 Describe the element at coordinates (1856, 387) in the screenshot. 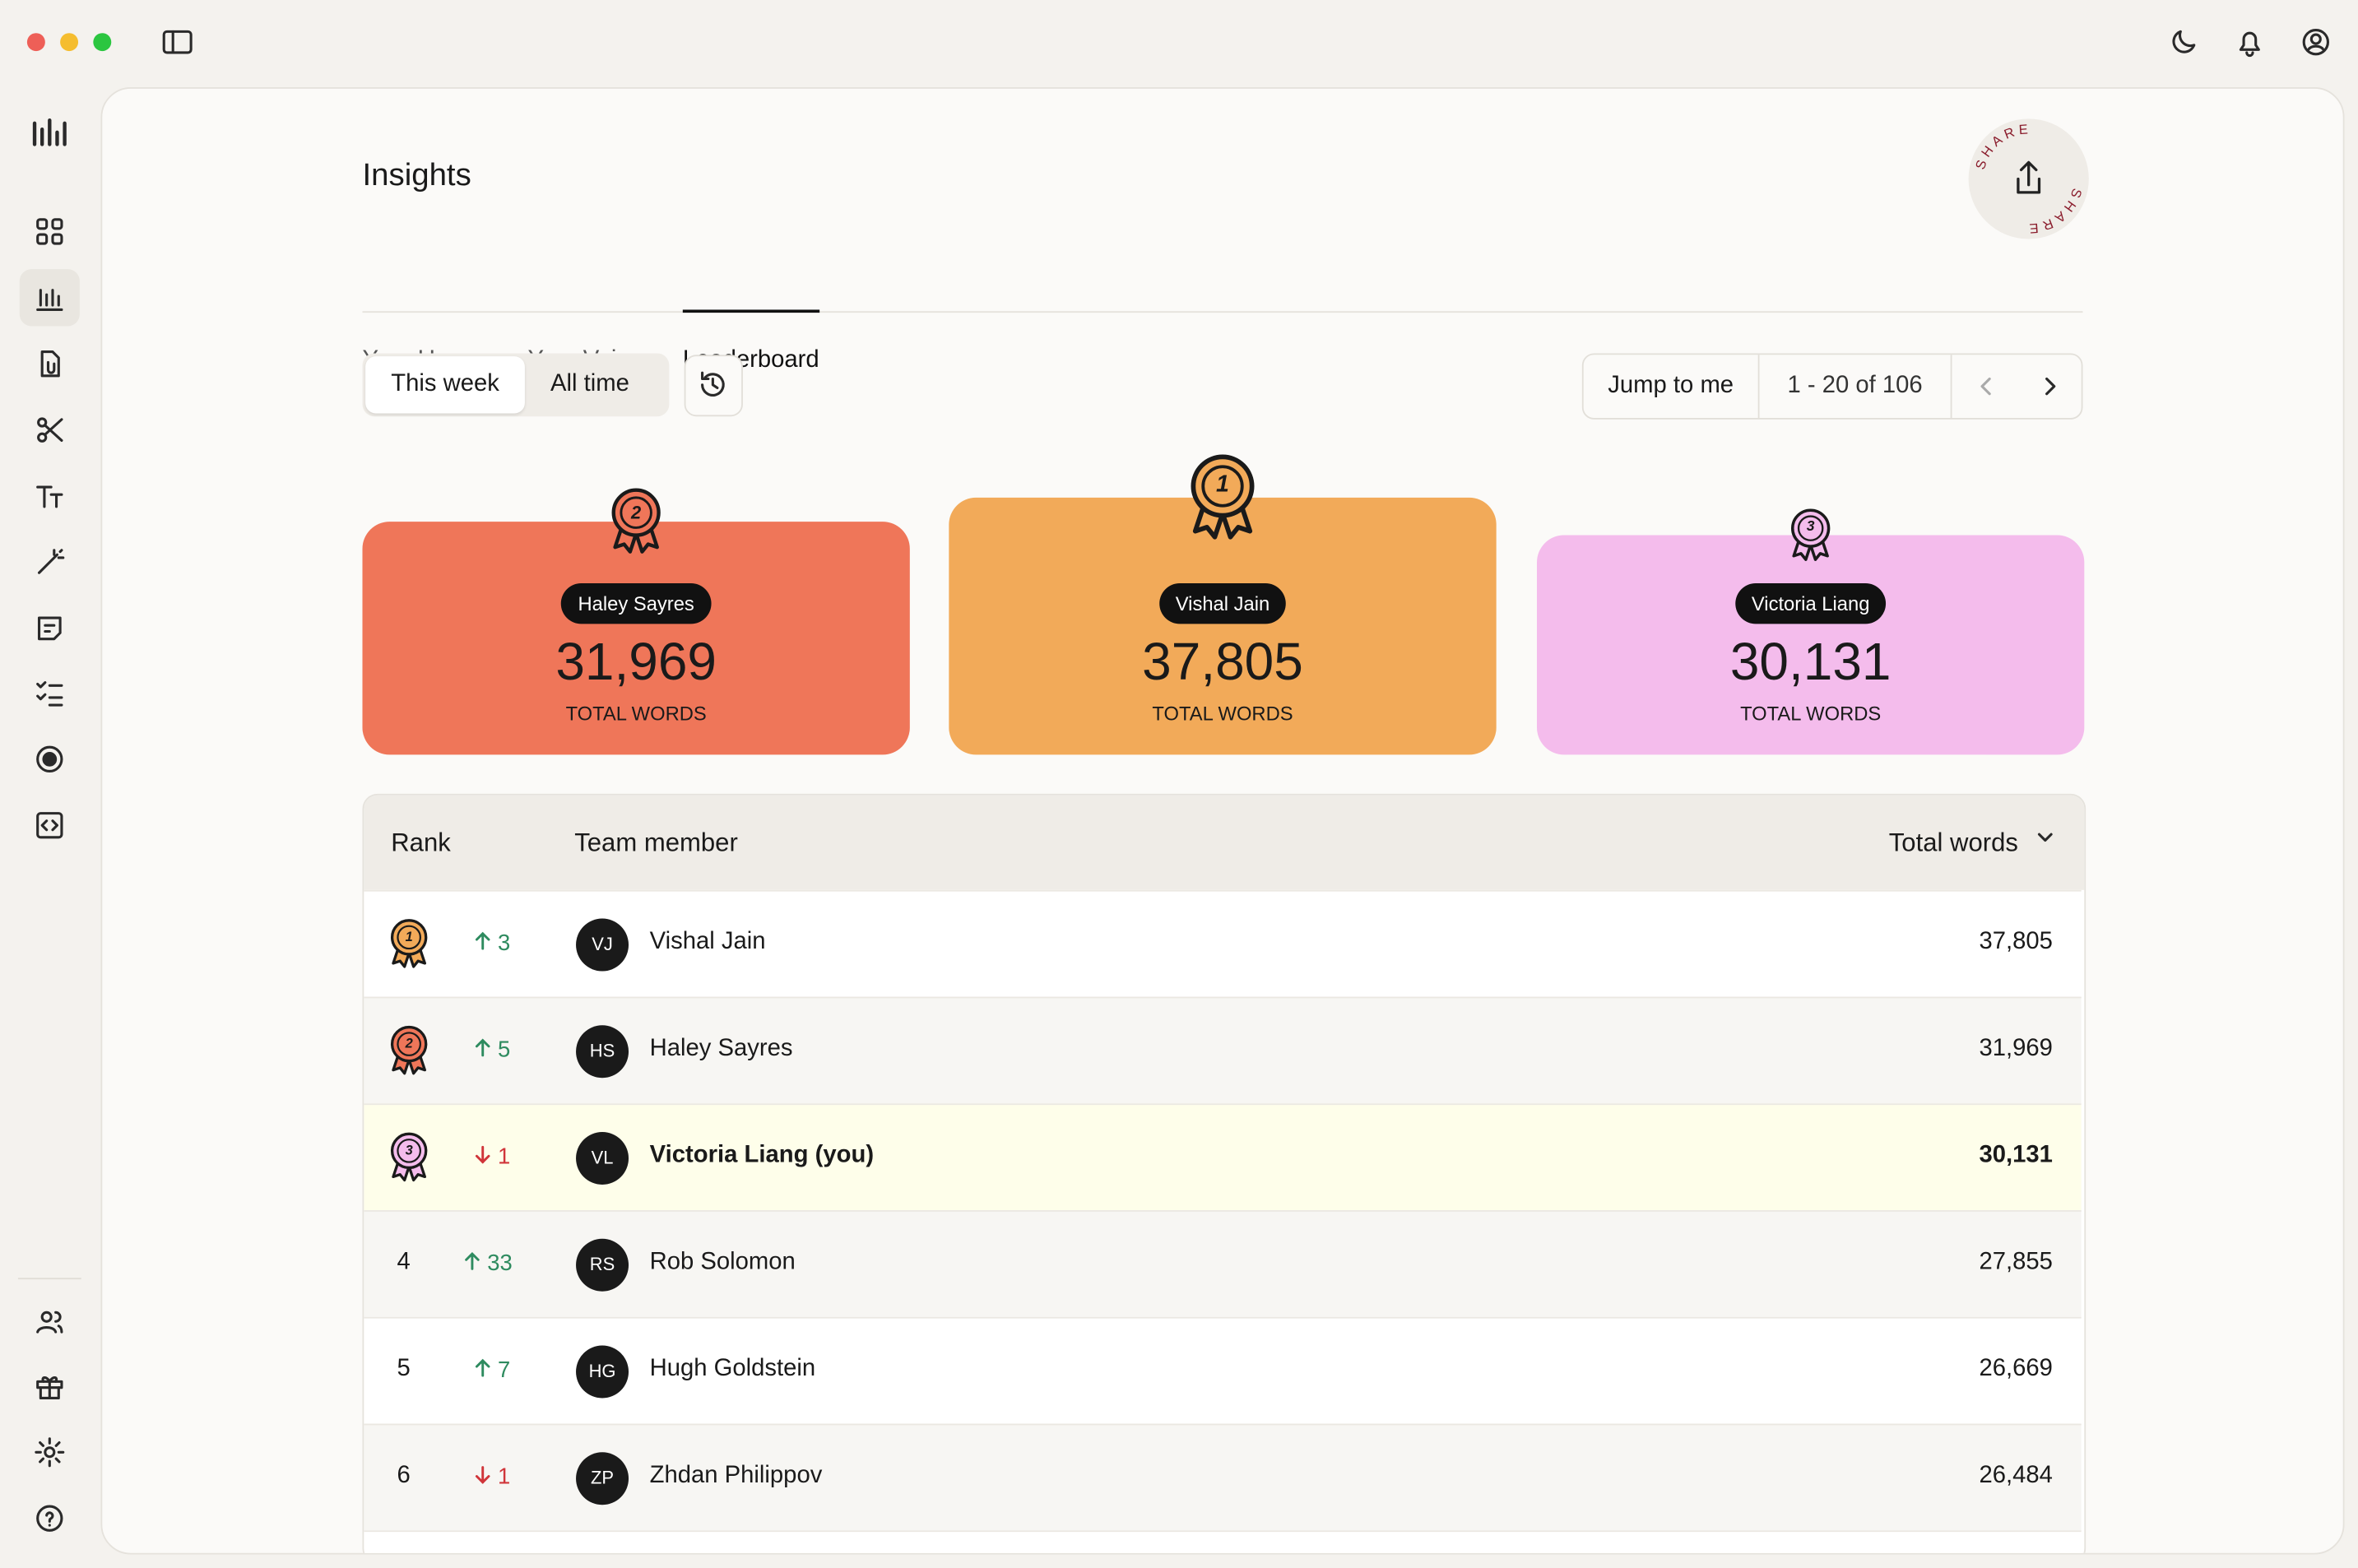

I see `page-range: 1 - 20 of 106` at that location.